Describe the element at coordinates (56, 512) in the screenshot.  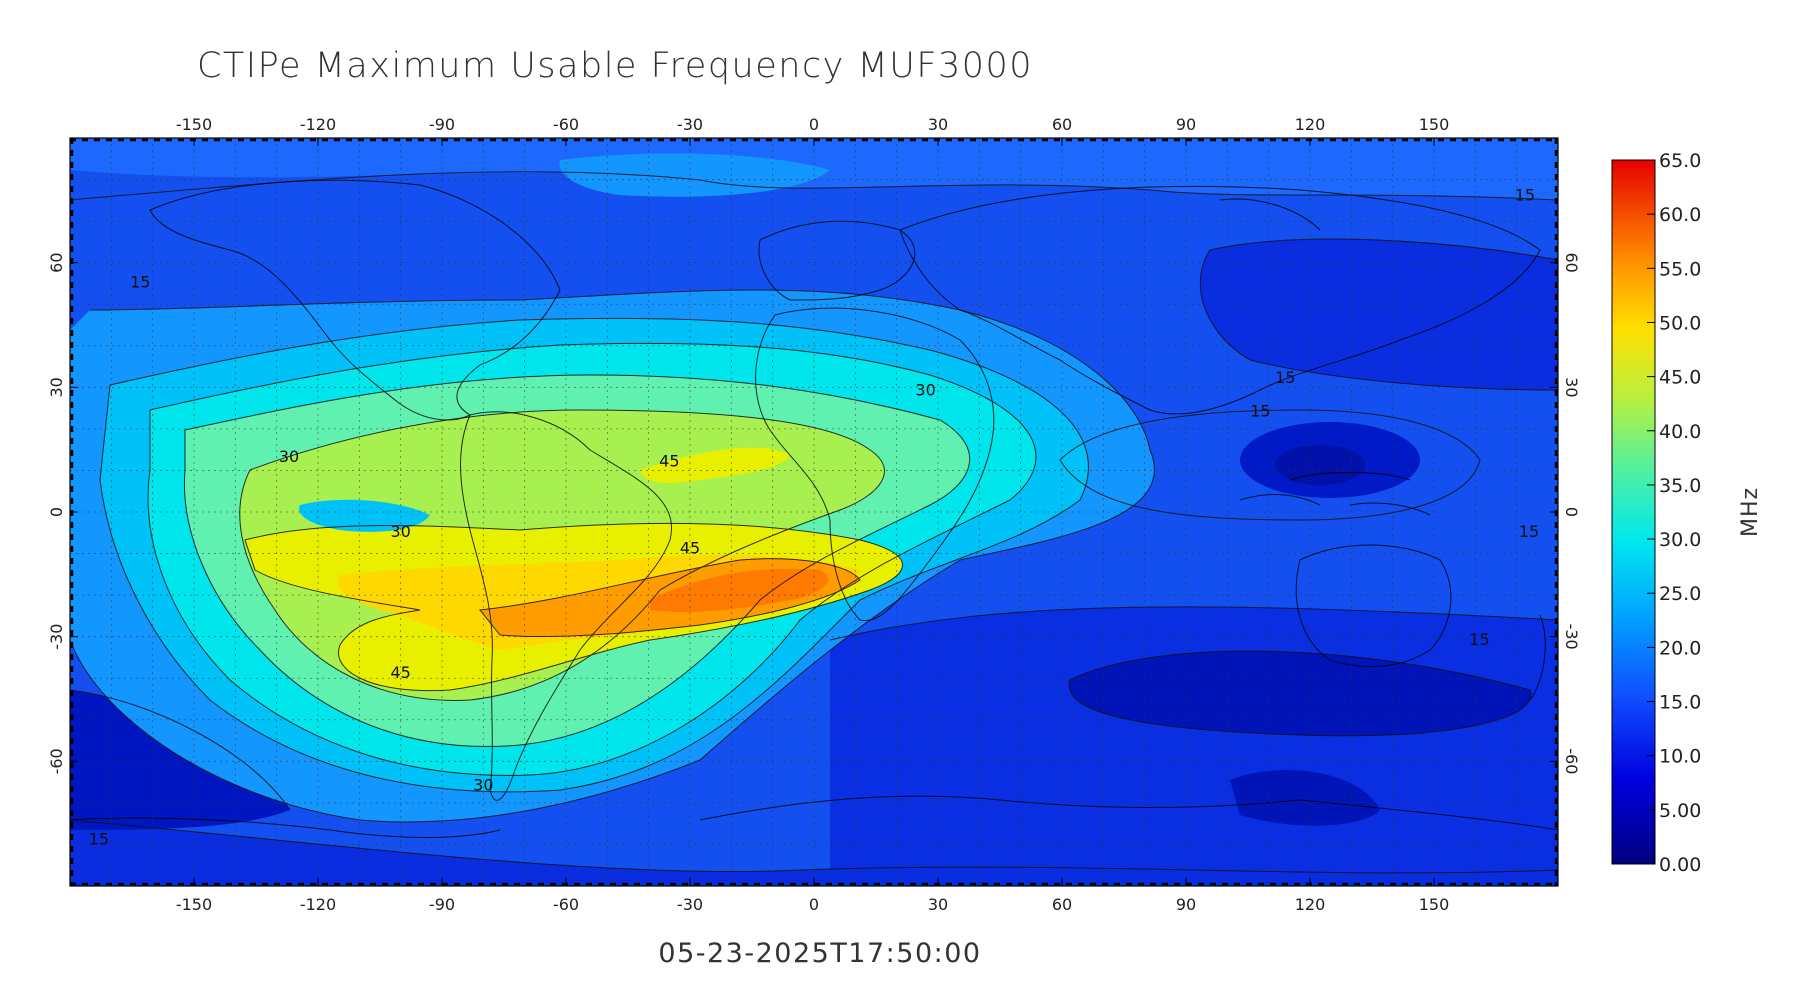
I see `y-tick-label-left: 0` at that location.